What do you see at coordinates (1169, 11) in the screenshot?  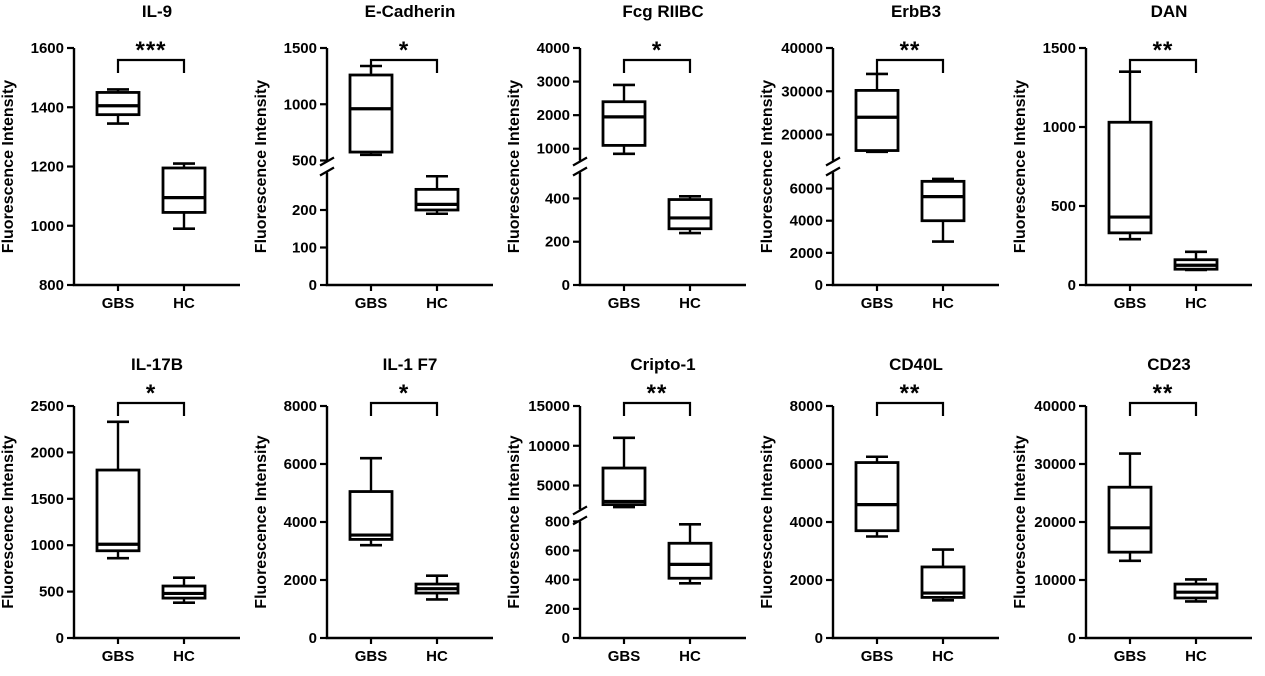 I see `panel-title: DAN` at bounding box center [1169, 11].